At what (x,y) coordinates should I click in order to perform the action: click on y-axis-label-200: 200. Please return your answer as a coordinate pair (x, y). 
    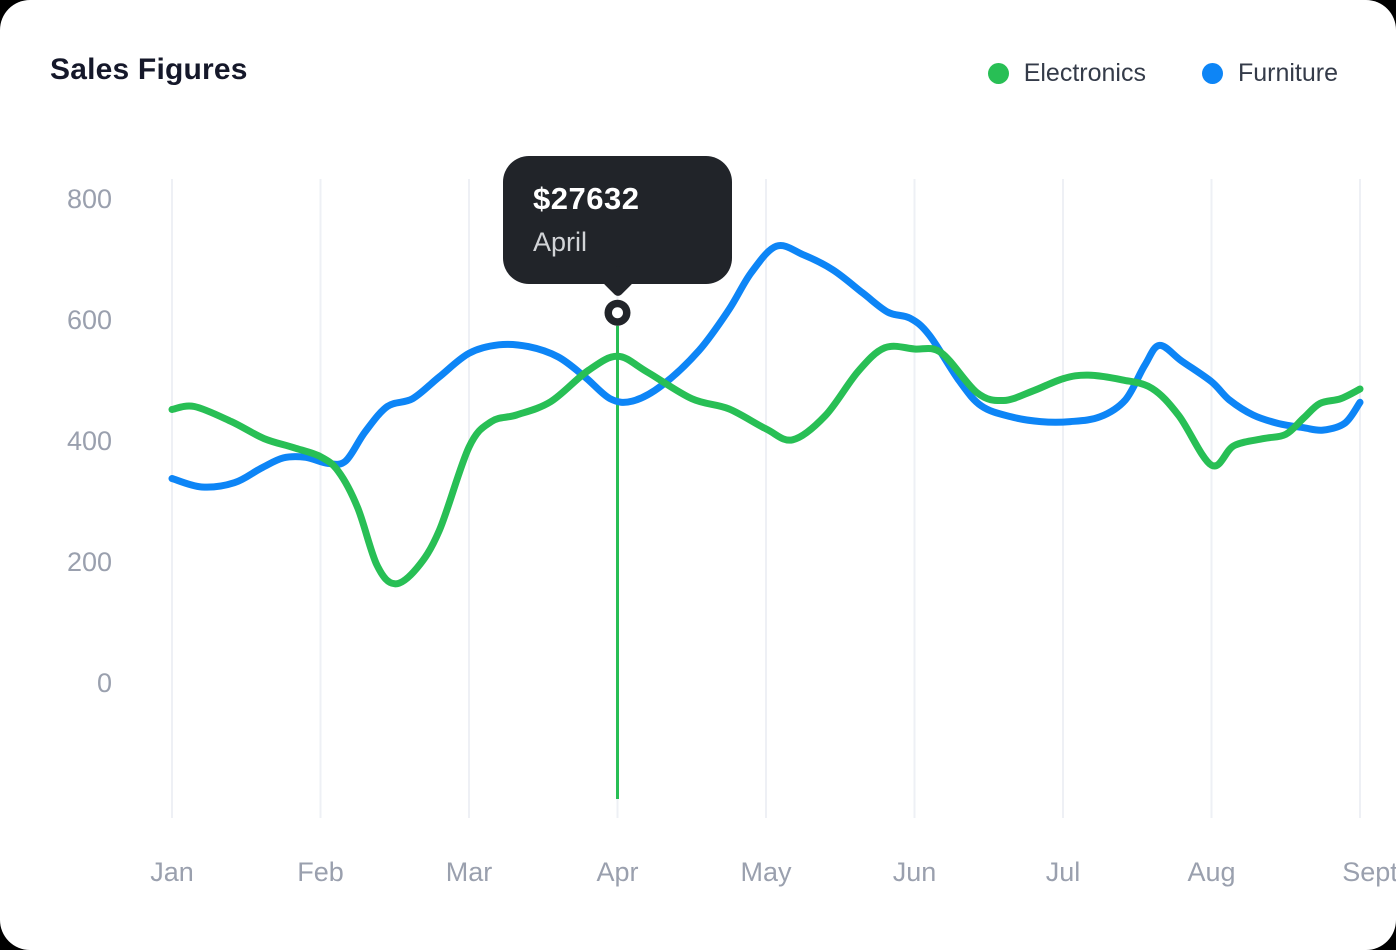
    Looking at the image, I should click on (89, 562).